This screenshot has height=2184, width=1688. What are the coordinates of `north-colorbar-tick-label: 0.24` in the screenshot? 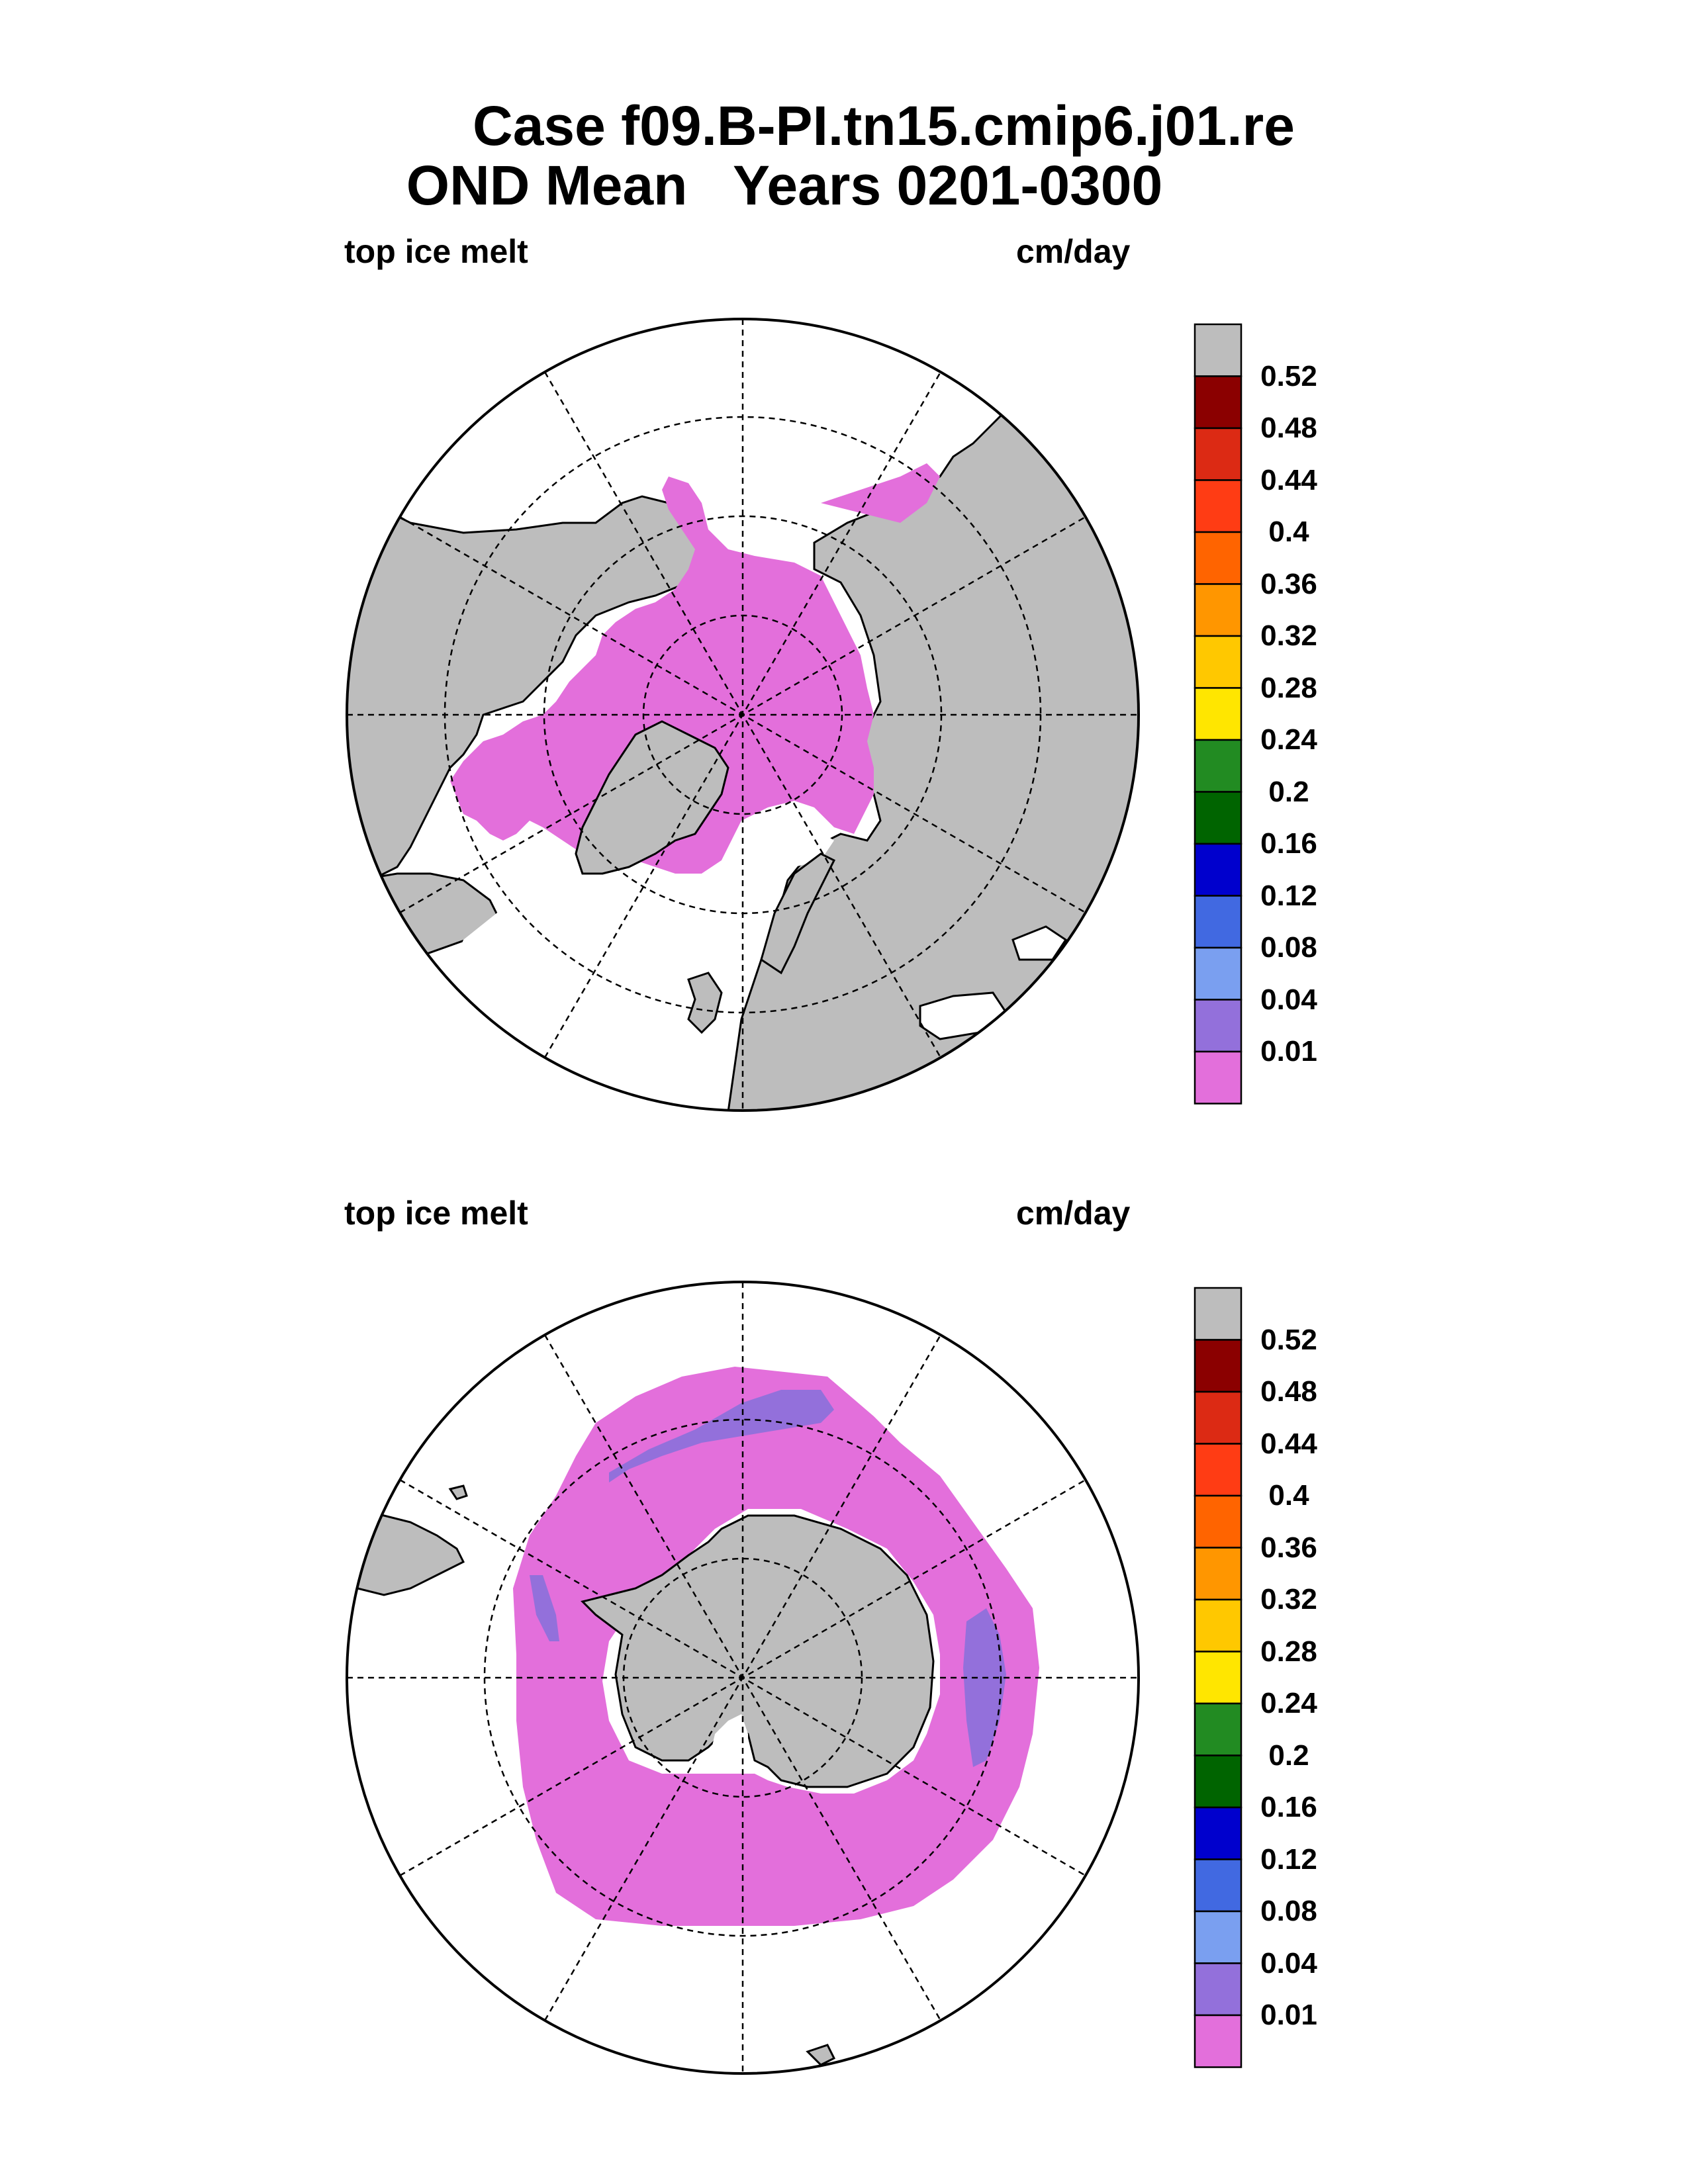 It's located at (1288, 739).